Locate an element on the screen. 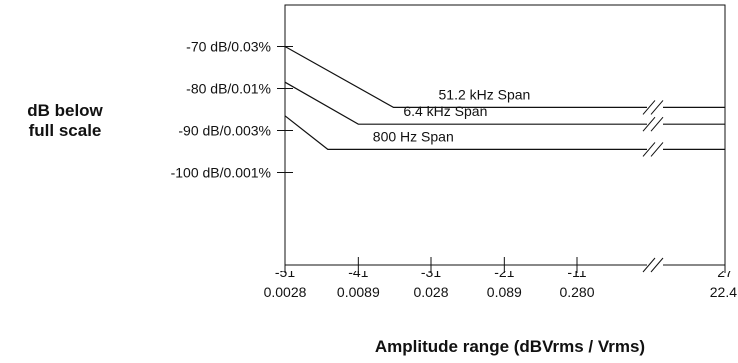 The height and width of the screenshot is (363, 738). y-tick-label: -100 dB/0.001% is located at coordinates (221, 173).